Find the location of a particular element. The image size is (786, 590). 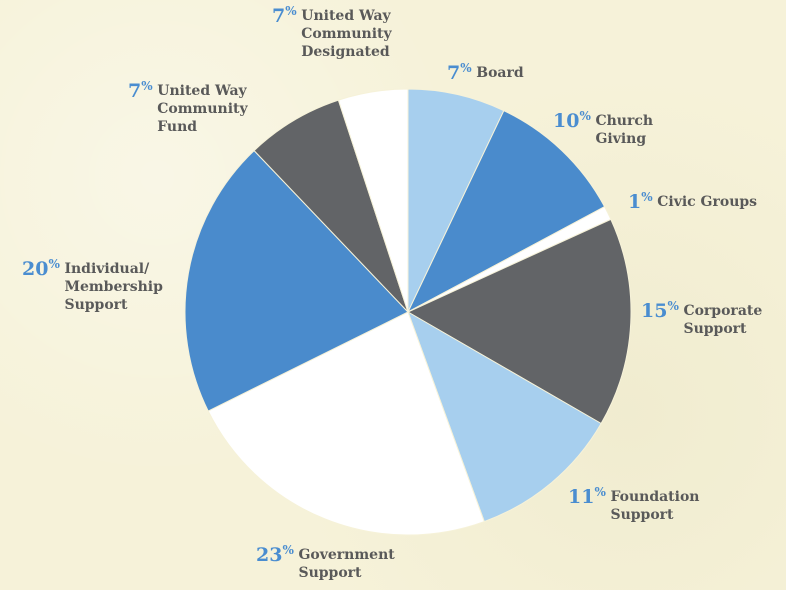

pie-slice-foundation-support is located at coordinates (504, 416).